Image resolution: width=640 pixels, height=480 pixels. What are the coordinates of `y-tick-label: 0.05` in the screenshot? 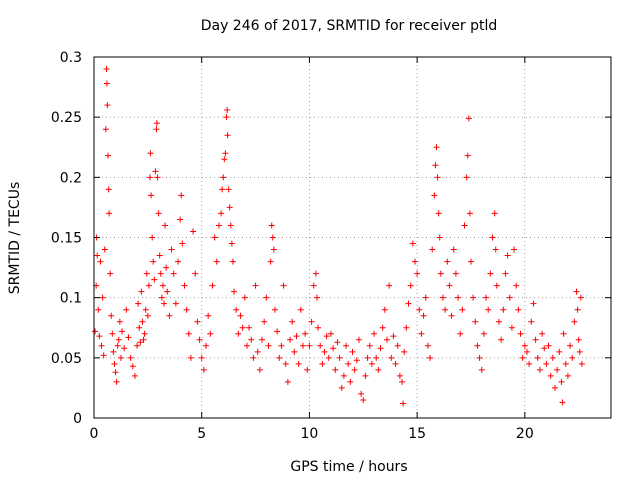 It's located at (66, 359).